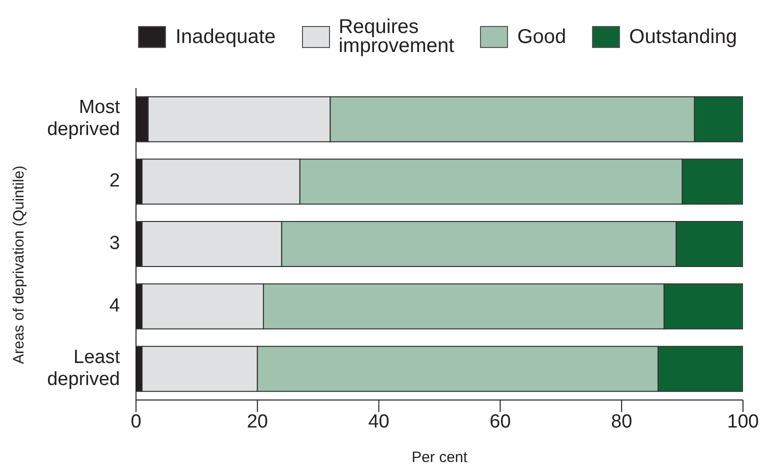  Describe the element at coordinates (541, 37) in the screenshot. I see `text: Good` at that location.